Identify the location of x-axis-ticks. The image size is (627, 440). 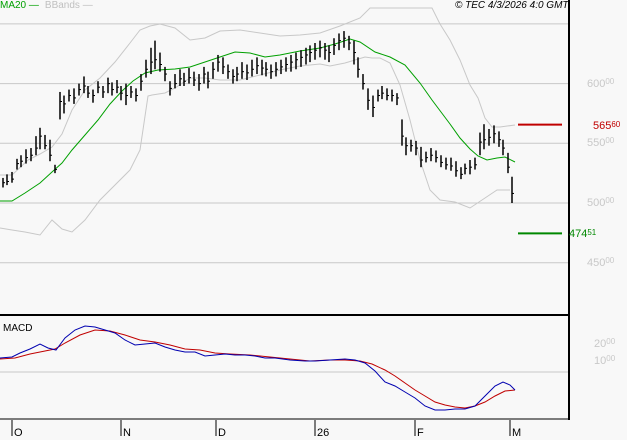
(261, 428).